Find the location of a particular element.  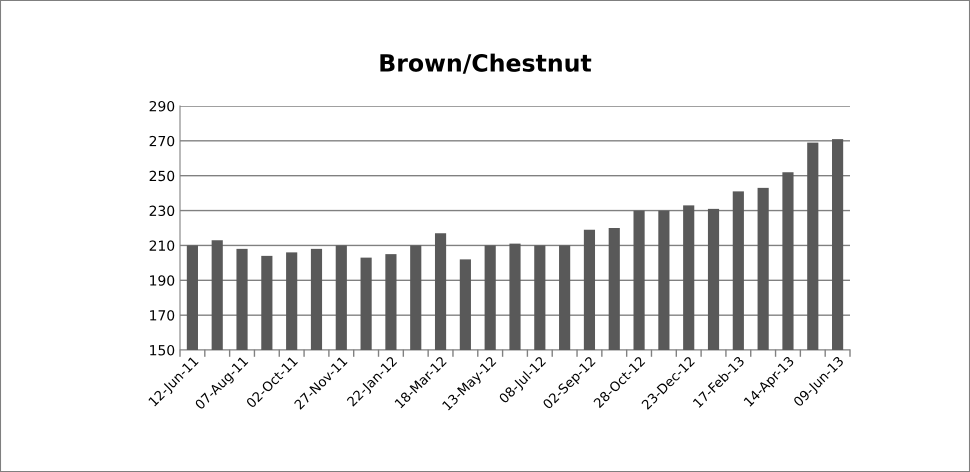

chart-title: Brown/Chestnut is located at coordinates (486, 64).